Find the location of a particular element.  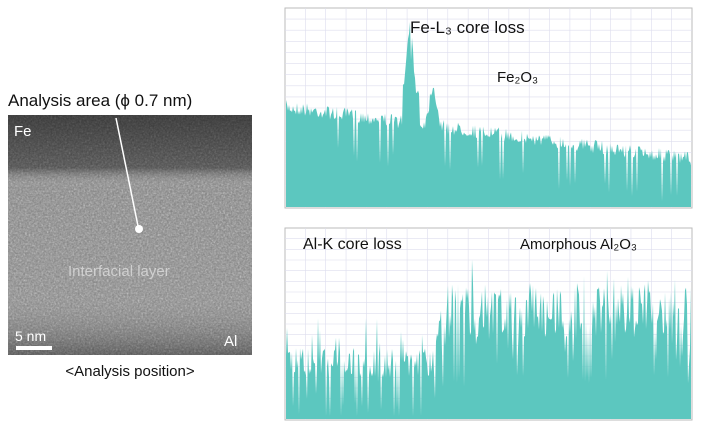

label-interface: Interfacial layer is located at coordinates (119, 271).